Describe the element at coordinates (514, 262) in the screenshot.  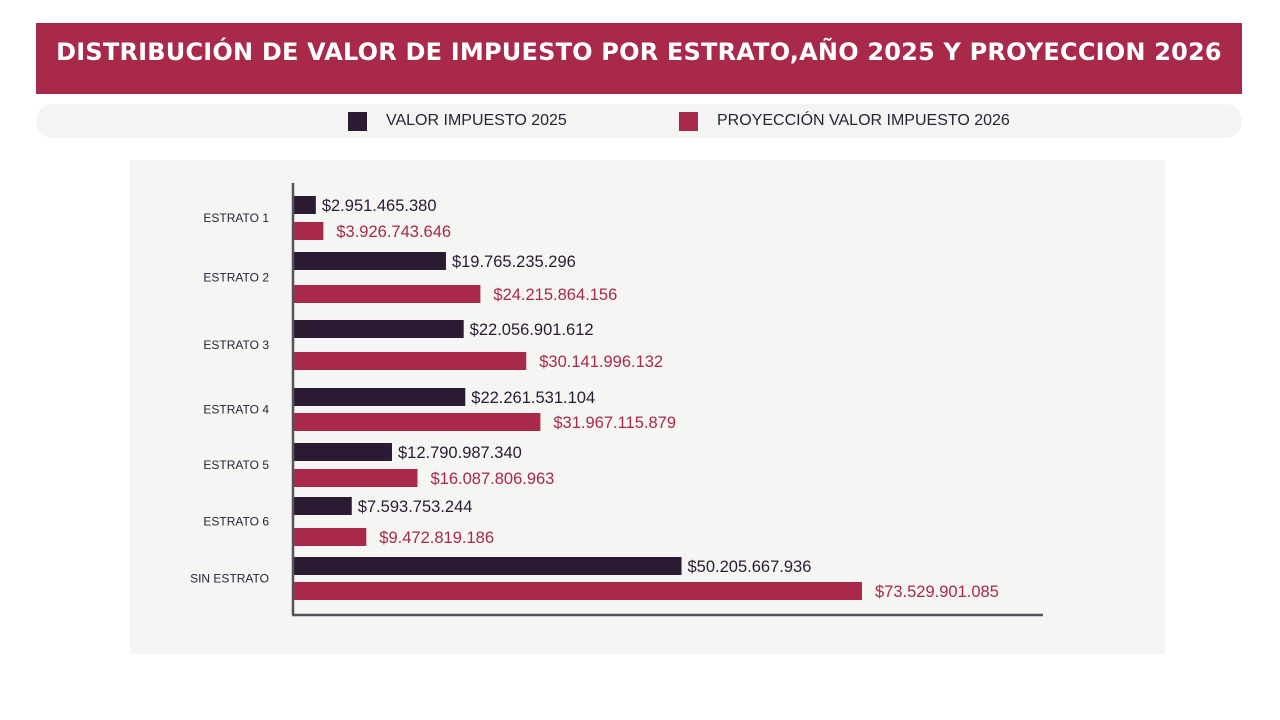
I see `value-label-2025: $19.765.235.296` at that location.